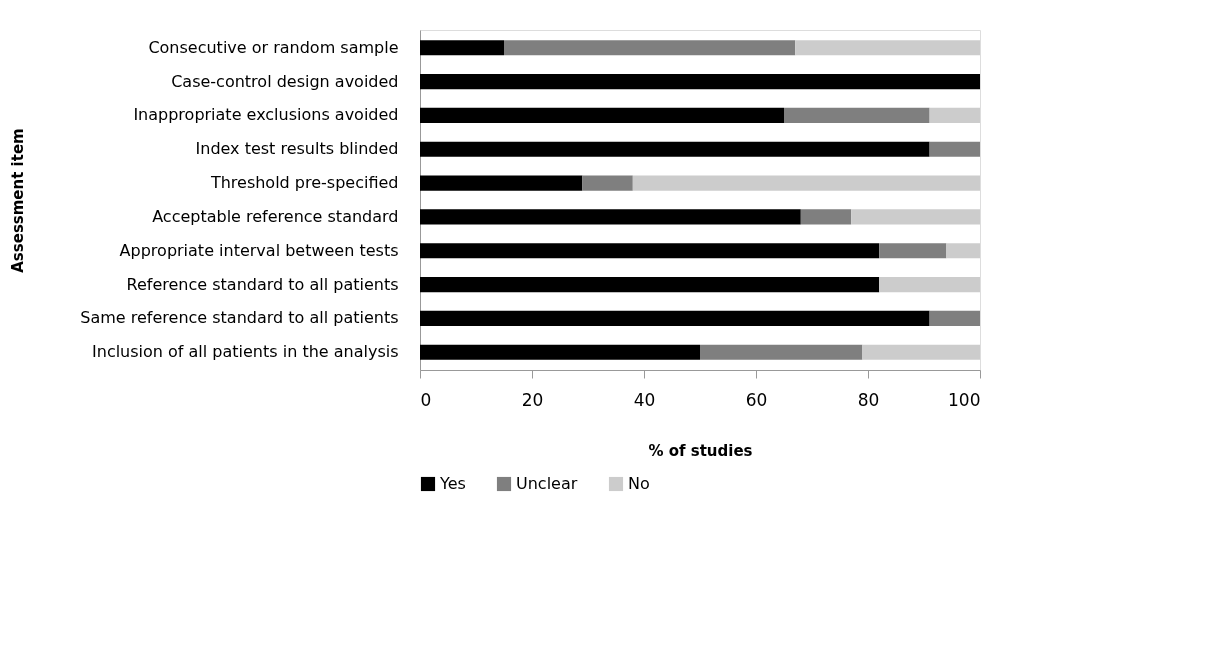  What do you see at coordinates (266, 115) in the screenshot?
I see `y-tick-label: Inappropriate exclusions avoided` at bounding box center [266, 115].